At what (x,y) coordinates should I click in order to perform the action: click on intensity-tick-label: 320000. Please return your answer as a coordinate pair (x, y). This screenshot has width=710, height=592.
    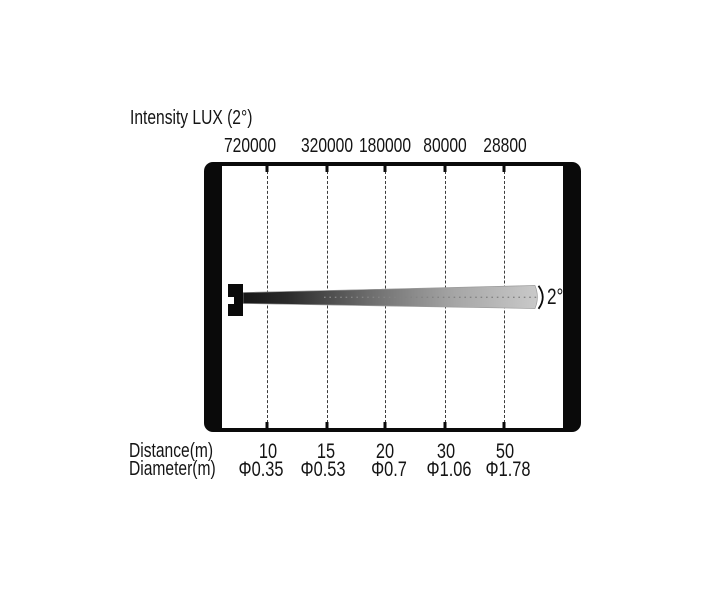
    Looking at the image, I should click on (327, 146).